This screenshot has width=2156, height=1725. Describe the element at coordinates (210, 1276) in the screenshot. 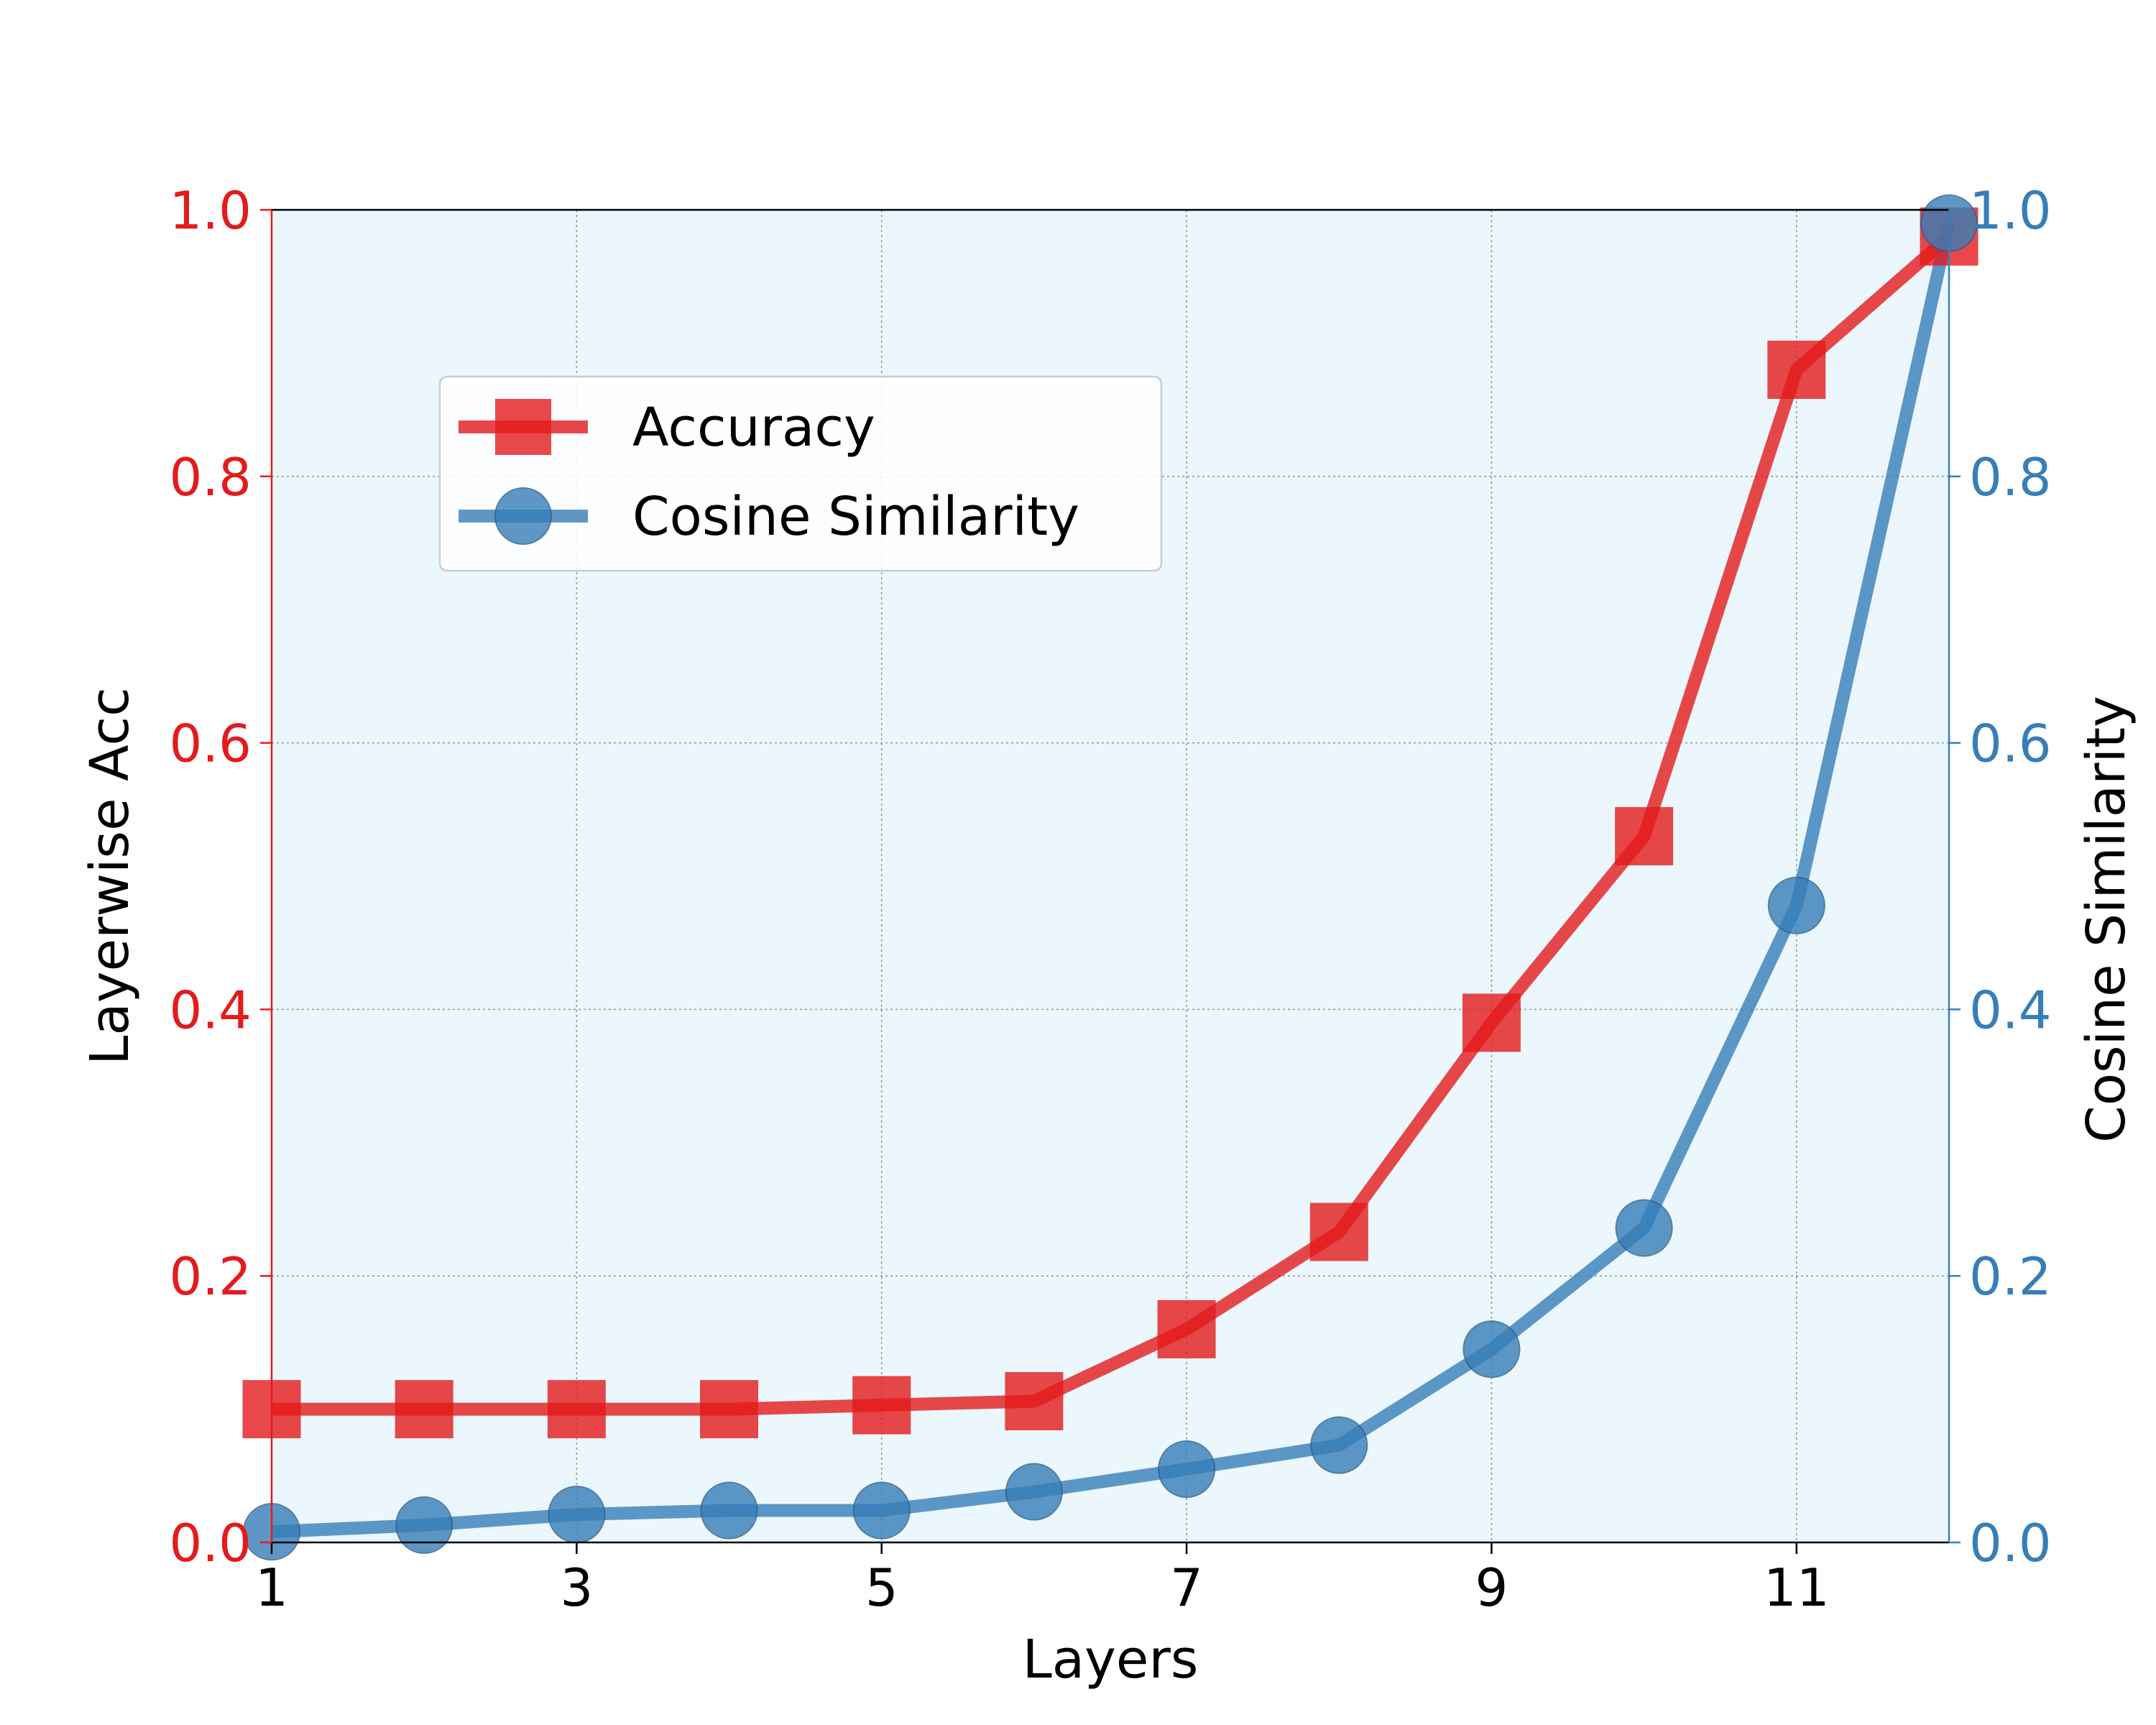

I see `left-y-tick-label: 0.2` at that location.